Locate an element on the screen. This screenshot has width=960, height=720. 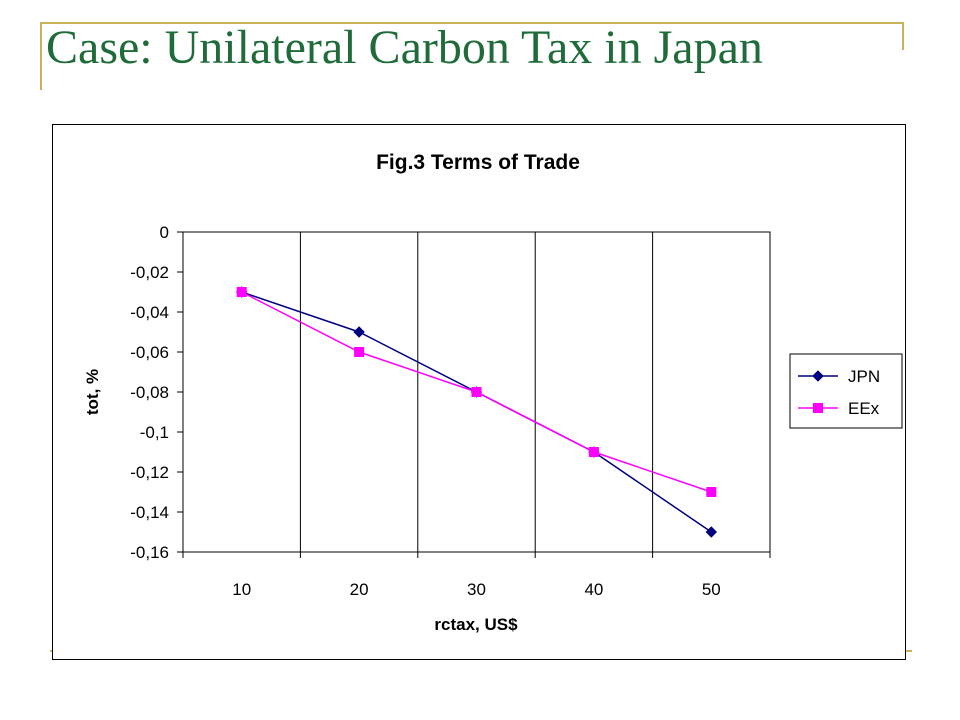
y-tick-label: -0,14 is located at coordinates (149, 512).